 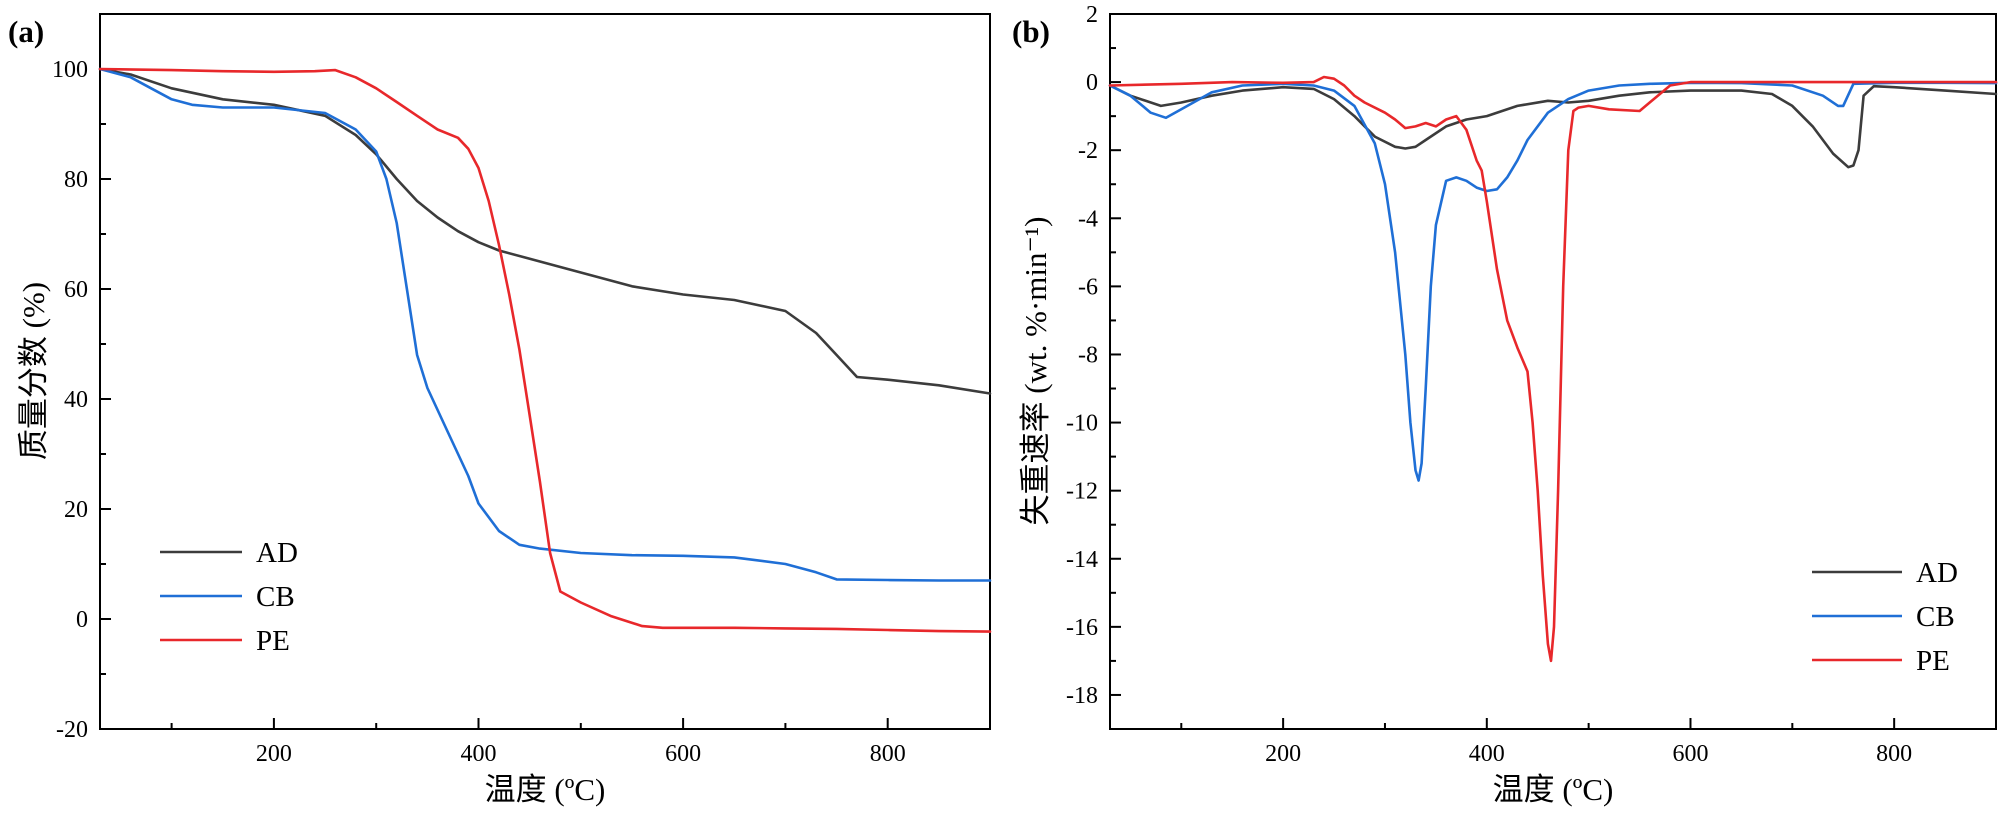 What do you see at coordinates (1088, 287) in the screenshot?
I see `y-tick-label: -6` at bounding box center [1088, 287].